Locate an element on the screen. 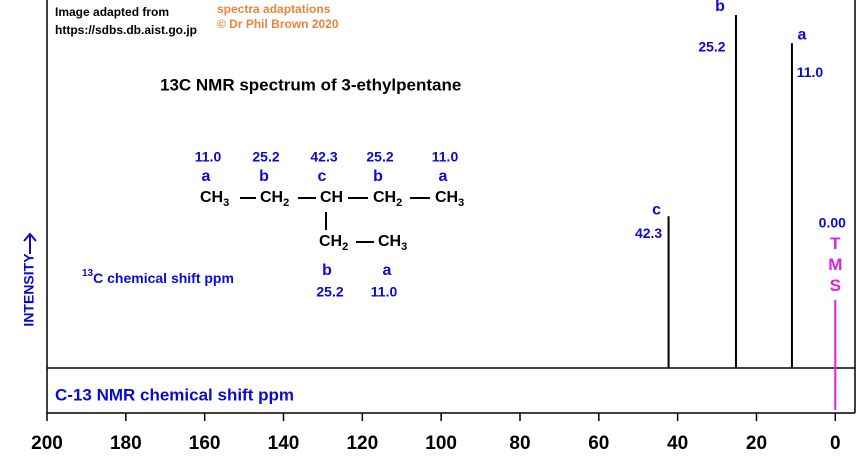 This screenshot has height=459, width=860. x-tick-label: 200 is located at coordinates (47, 443).